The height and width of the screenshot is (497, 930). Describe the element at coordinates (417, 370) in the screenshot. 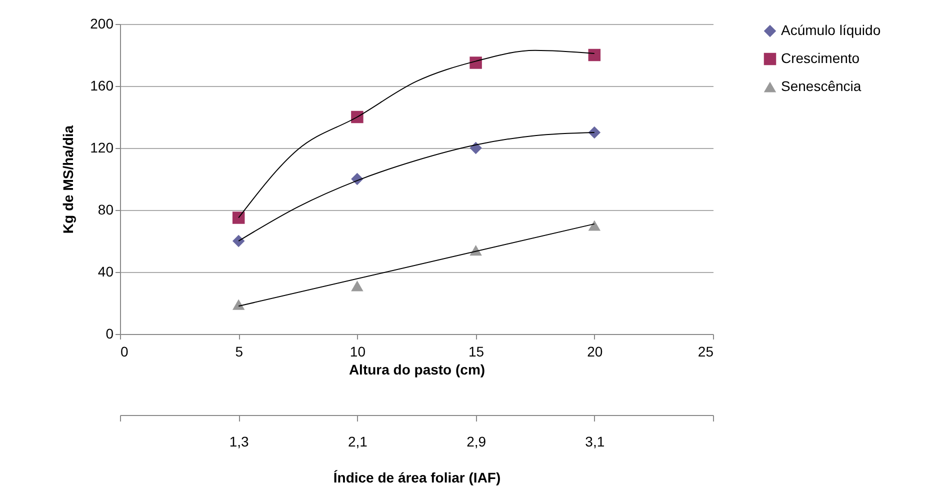

I see `x-axis-title: Altura do pasto (cm)` at that location.